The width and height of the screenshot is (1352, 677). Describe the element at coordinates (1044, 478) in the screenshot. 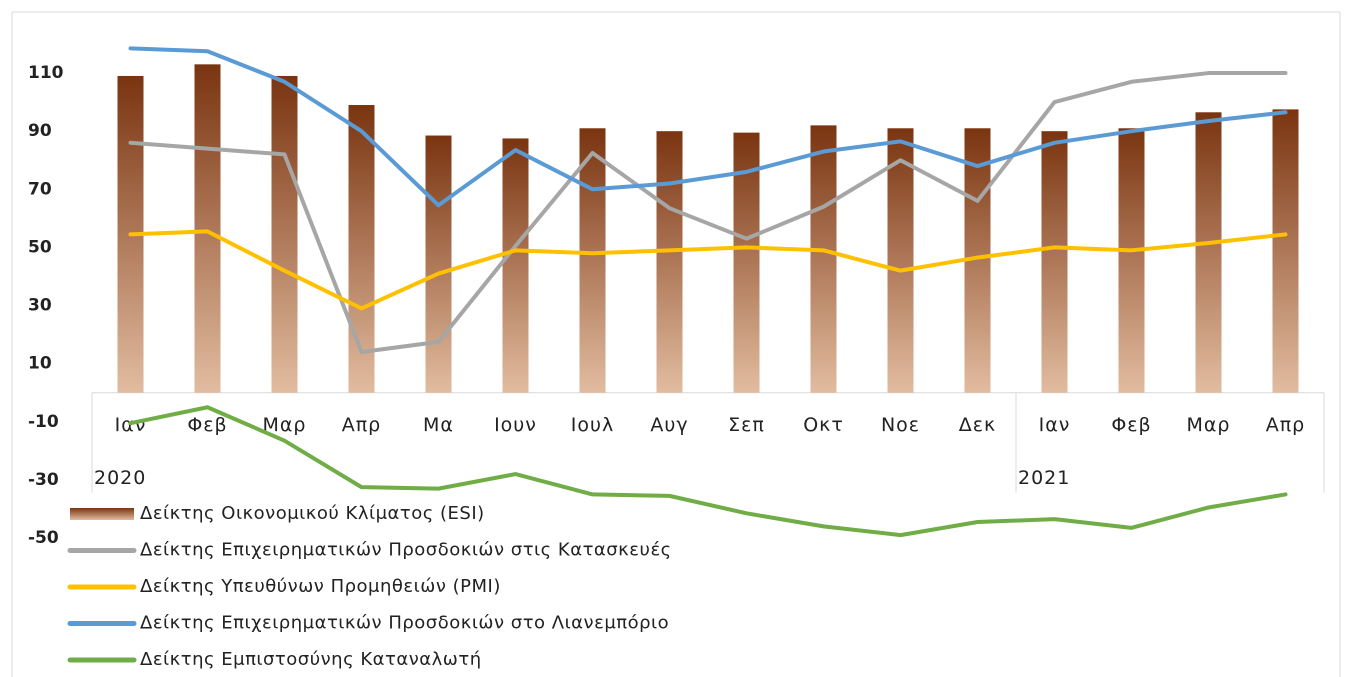

I see `year-label: 2021` at that location.